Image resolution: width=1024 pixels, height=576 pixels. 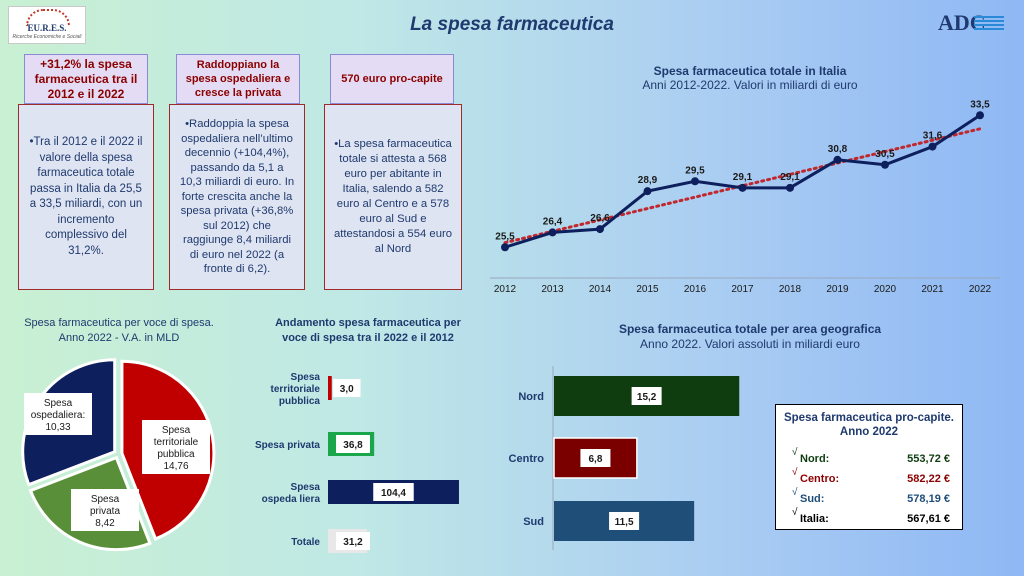 I want to click on adc-logo: ADC, so click(x=972, y=24).